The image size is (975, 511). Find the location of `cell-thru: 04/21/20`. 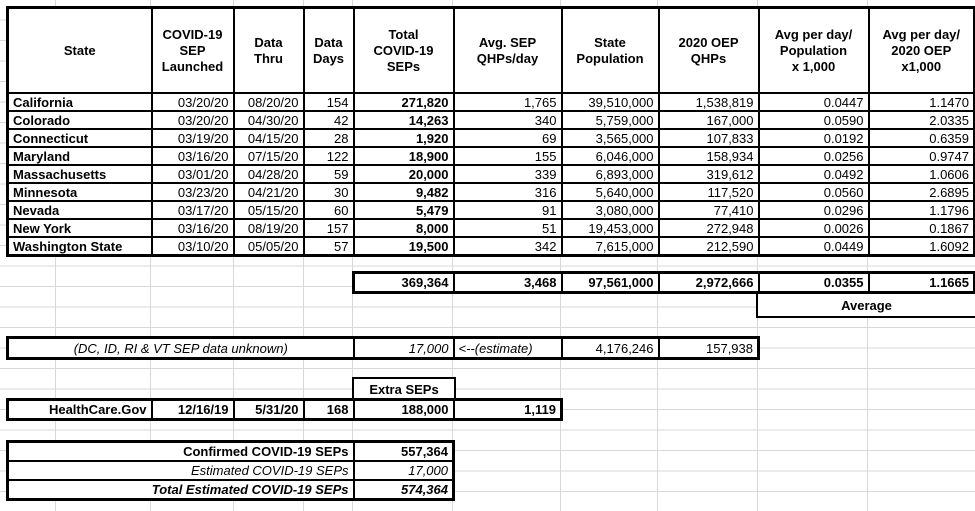

cell-thru: 04/21/20 is located at coordinates (268, 192).